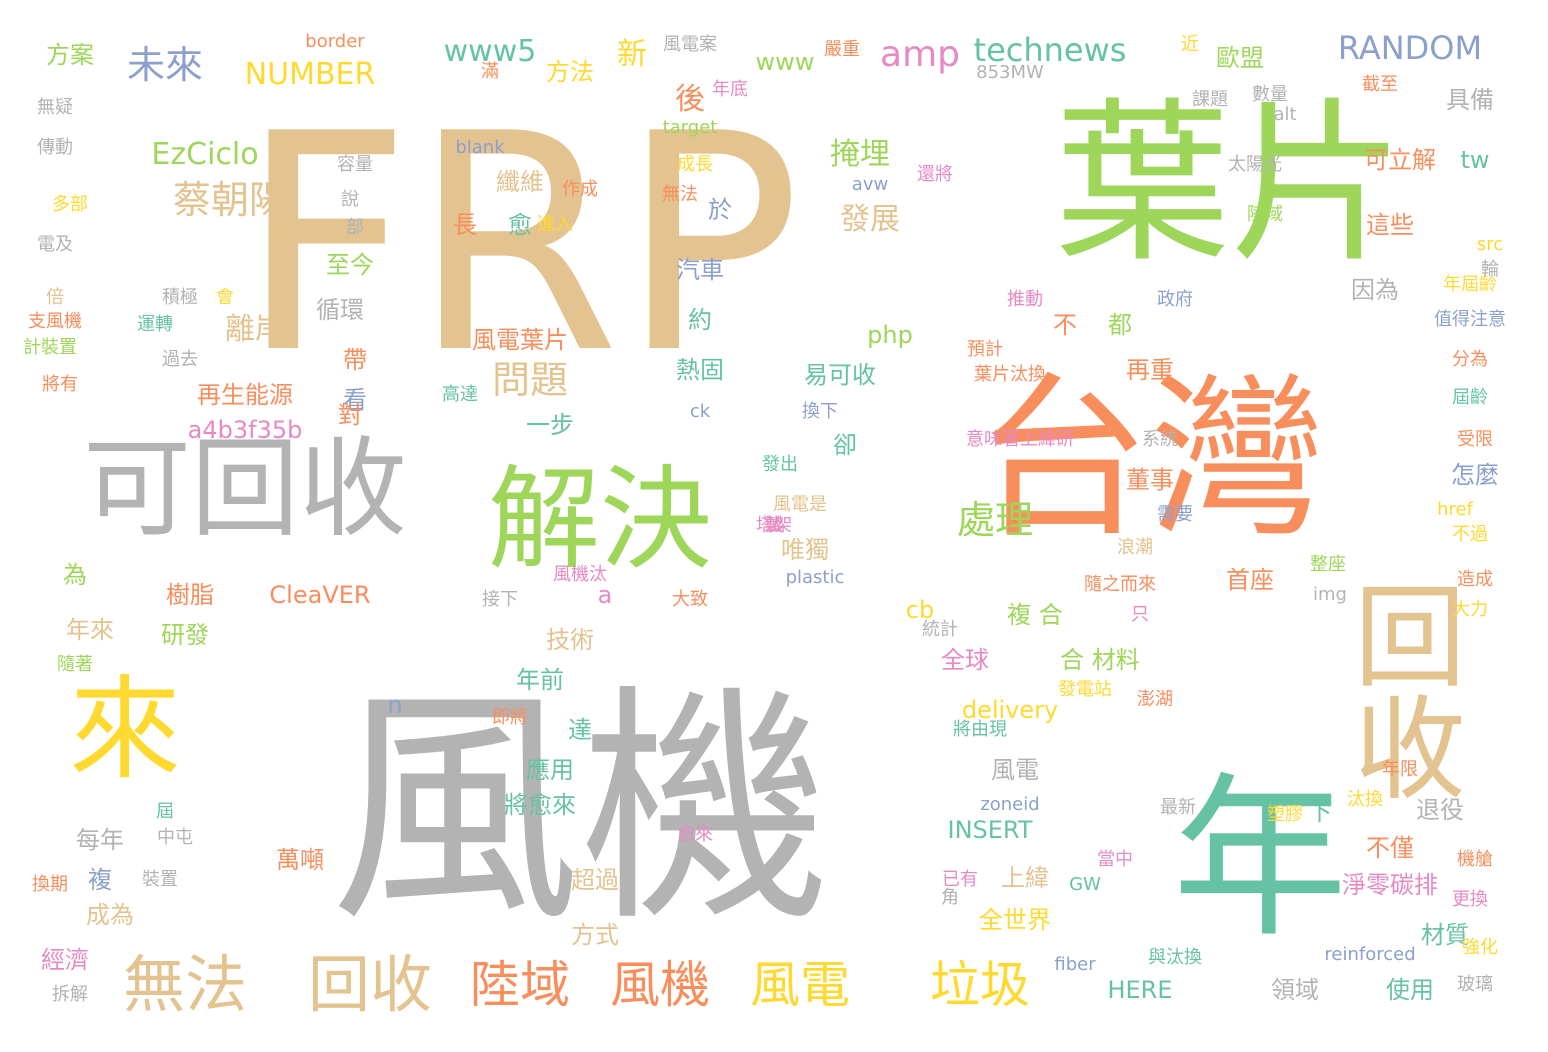 Image resolution: width=1548 pixels, height=1052 pixels. What do you see at coordinates (965, 660) in the screenshot?
I see `word-72: 全球` at bounding box center [965, 660].